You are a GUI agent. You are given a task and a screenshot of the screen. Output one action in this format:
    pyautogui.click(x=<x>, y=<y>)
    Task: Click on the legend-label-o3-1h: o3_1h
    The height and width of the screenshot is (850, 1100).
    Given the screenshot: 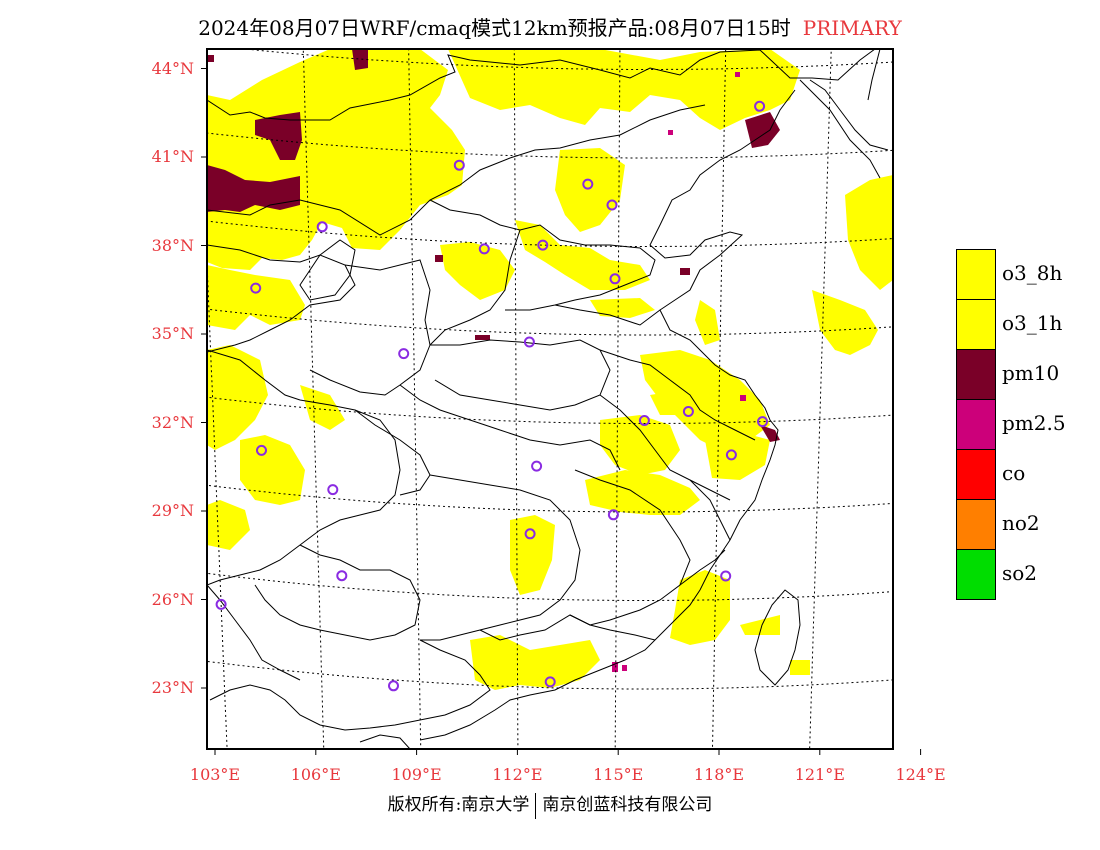 What is the action you would take?
    pyautogui.click(x=1032, y=323)
    